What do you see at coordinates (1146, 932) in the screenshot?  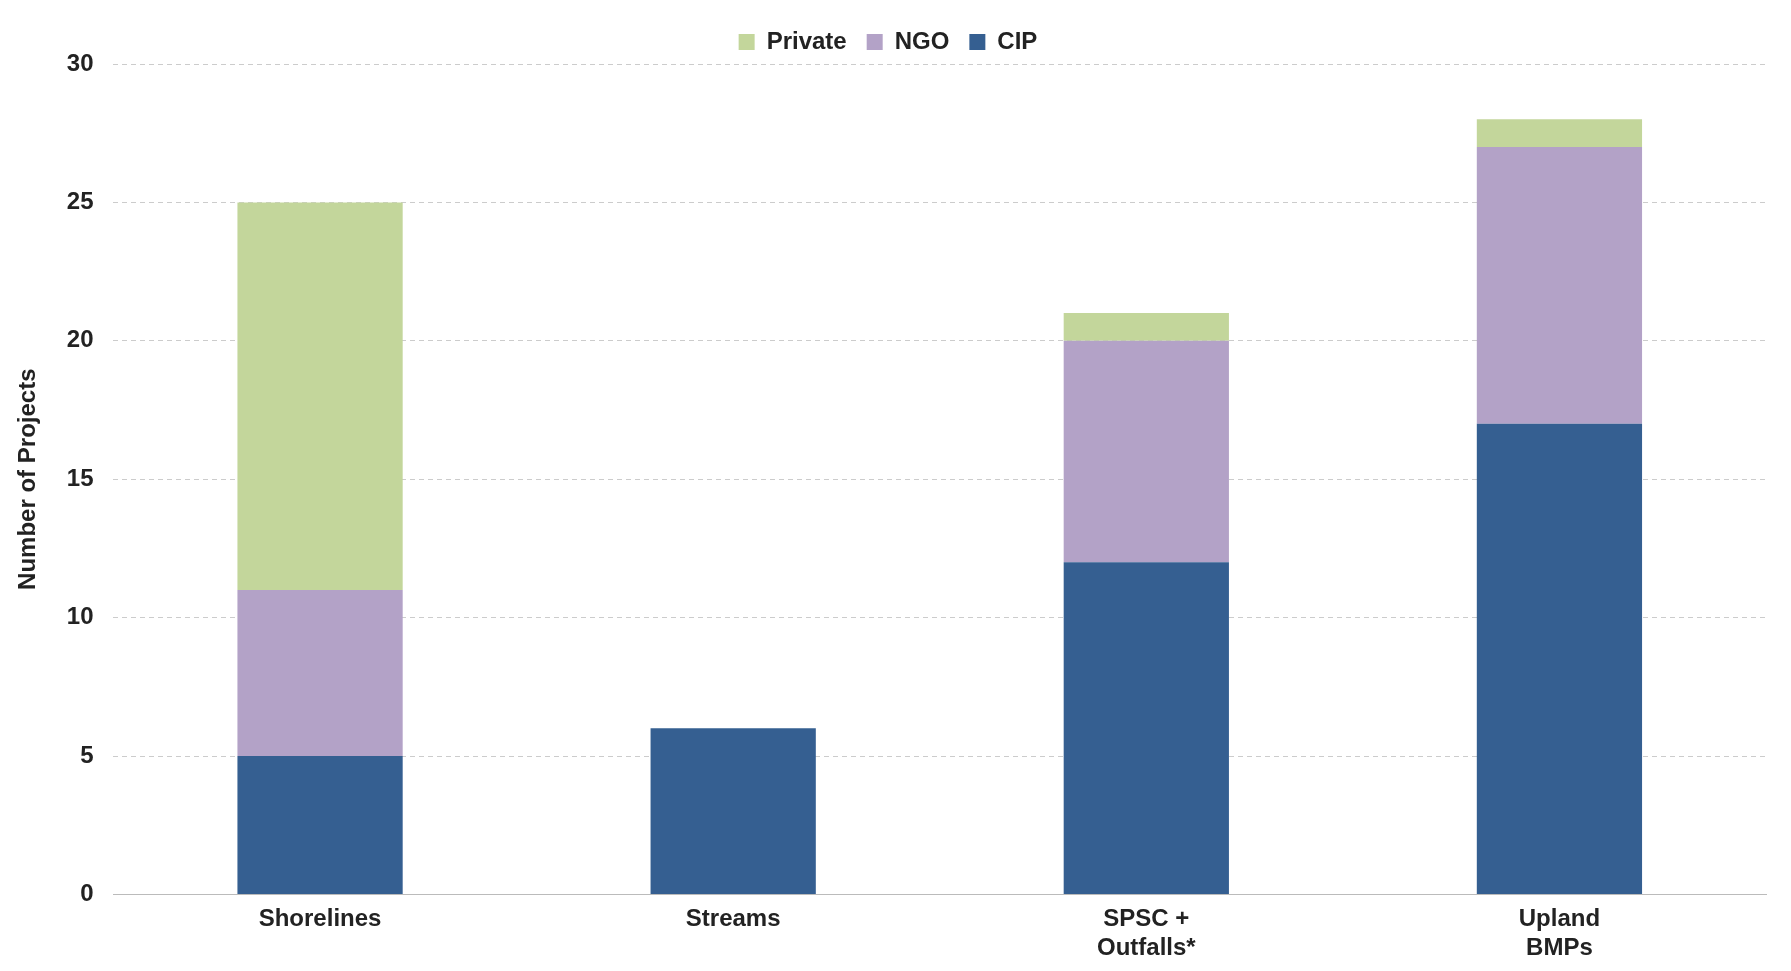 I see `x-tick-label: SPSC + Outfalls*` at bounding box center [1146, 932].